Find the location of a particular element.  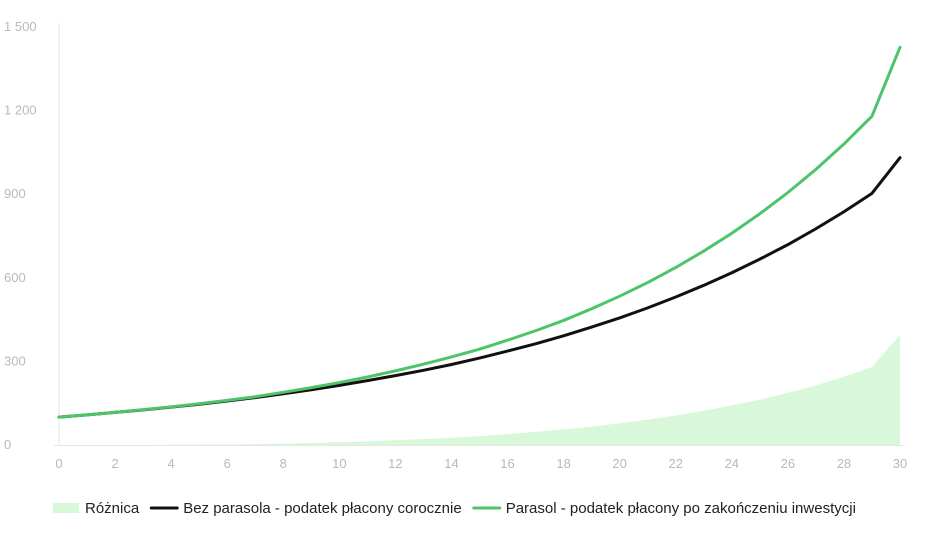

legend-item-roznica: Różnica is located at coordinates (96, 508).